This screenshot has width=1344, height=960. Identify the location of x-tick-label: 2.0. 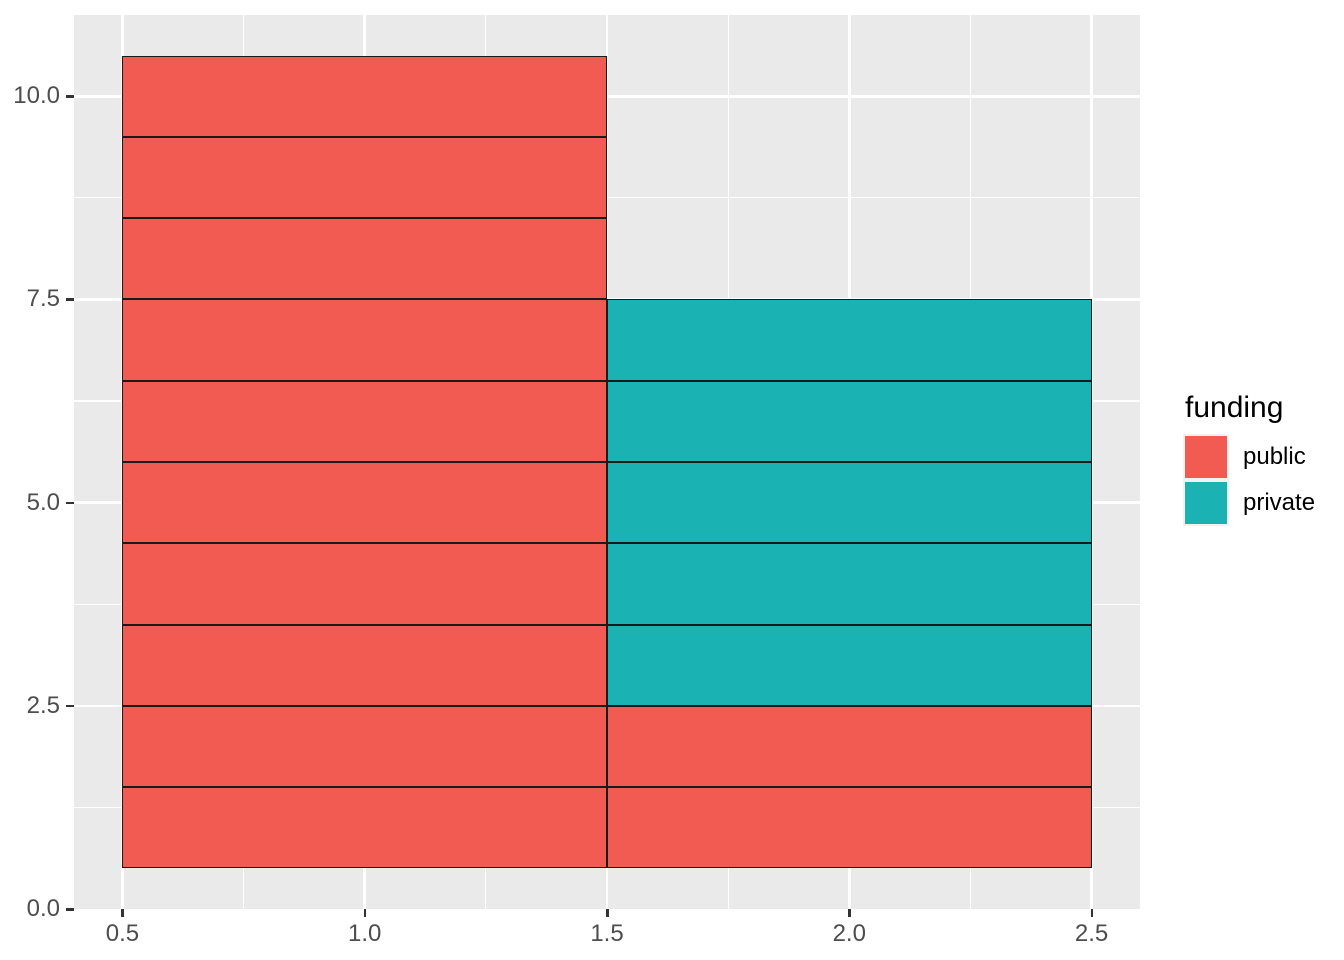
(849, 933).